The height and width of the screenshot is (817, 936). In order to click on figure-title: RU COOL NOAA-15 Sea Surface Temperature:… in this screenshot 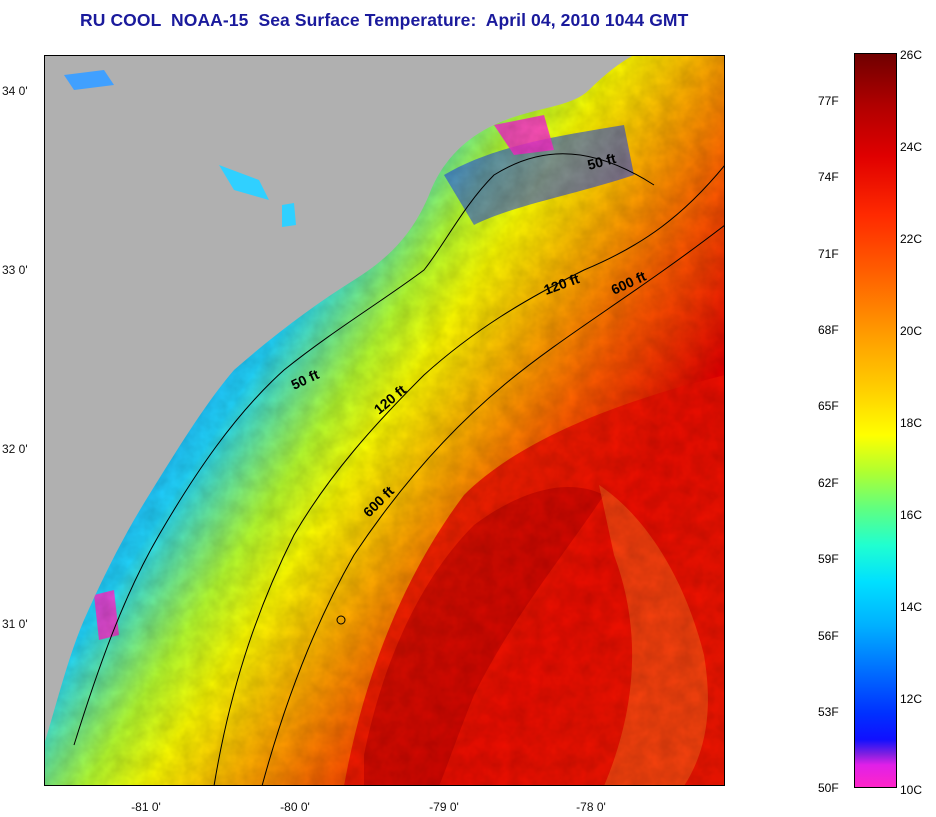, I will do `click(384, 20)`.